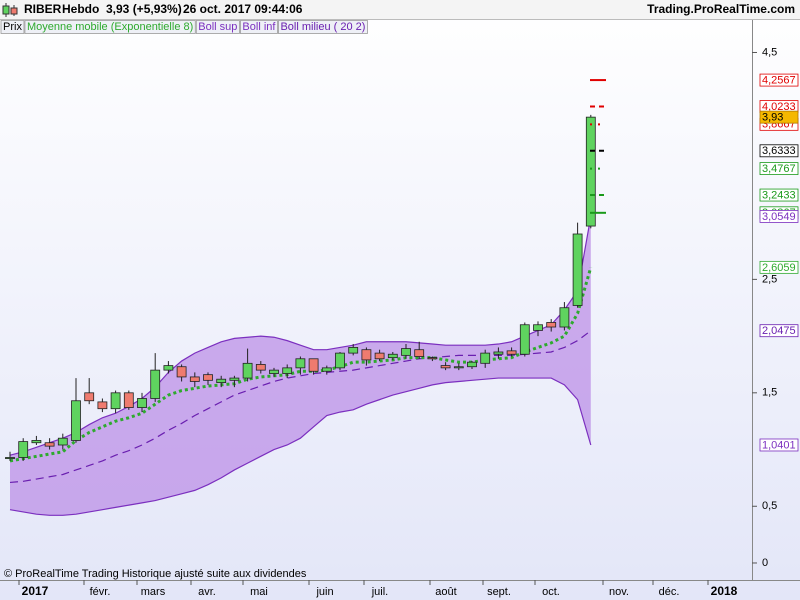 The width and height of the screenshot is (800, 600). I want to click on series-last-label: 3,0549, so click(779, 217).